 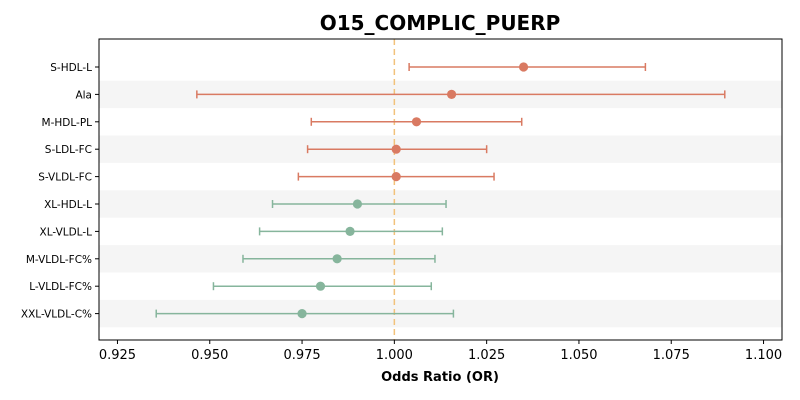 What do you see at coordinates (66, 232) in the screenshot?
I see `y-tick-label: XL-VLDL-L` at bounding box center [66, 232].